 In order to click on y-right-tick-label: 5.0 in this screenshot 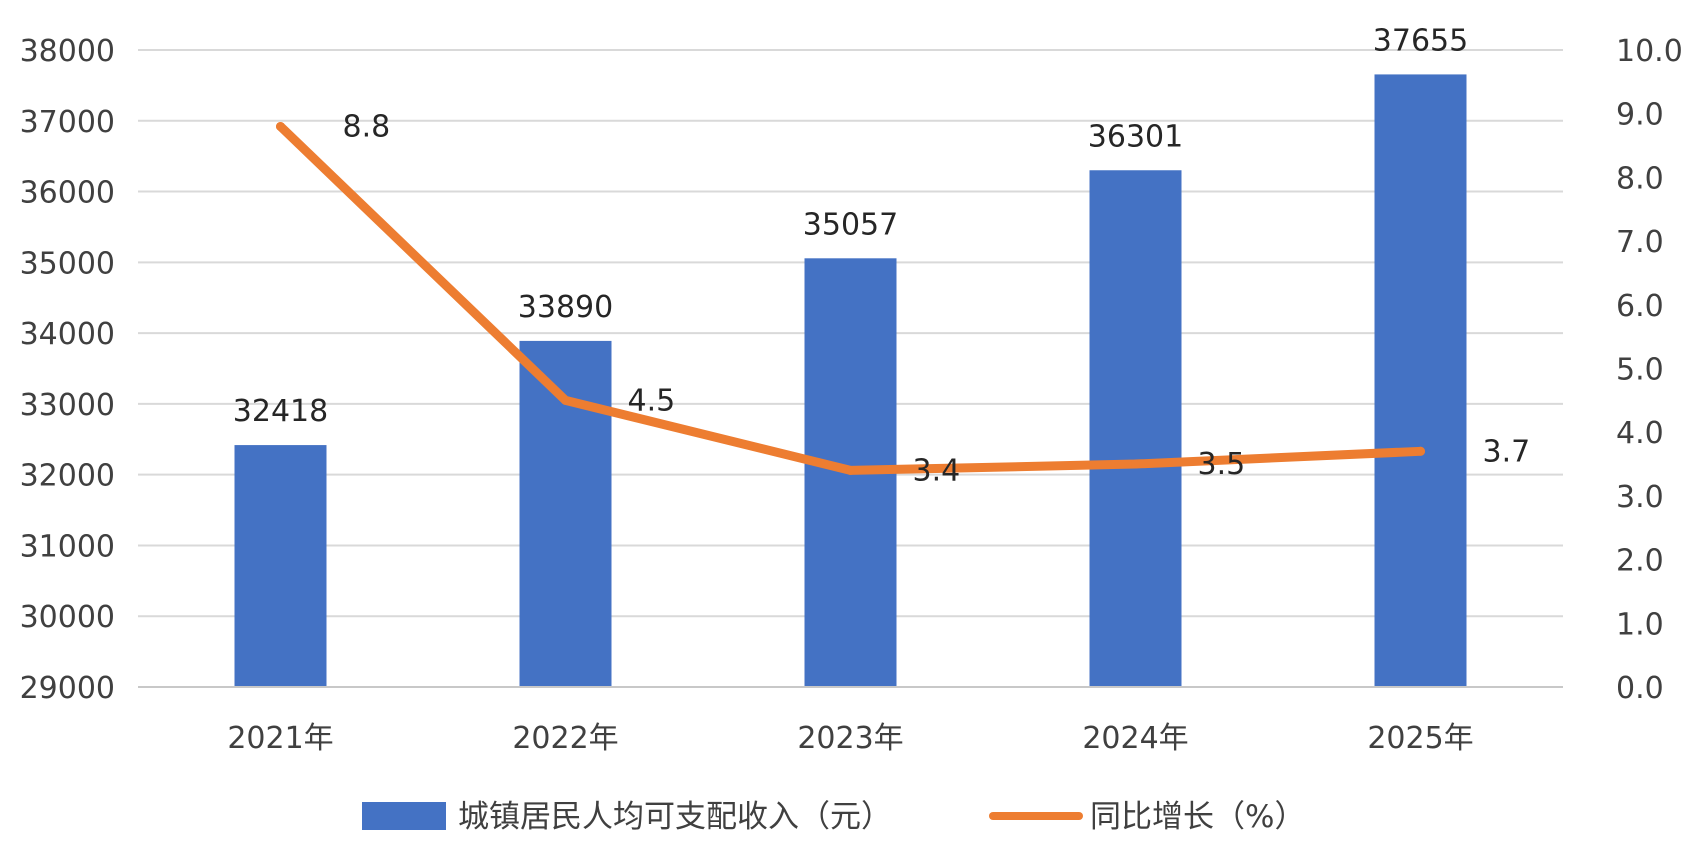, I will do `click(1640, 370)`.